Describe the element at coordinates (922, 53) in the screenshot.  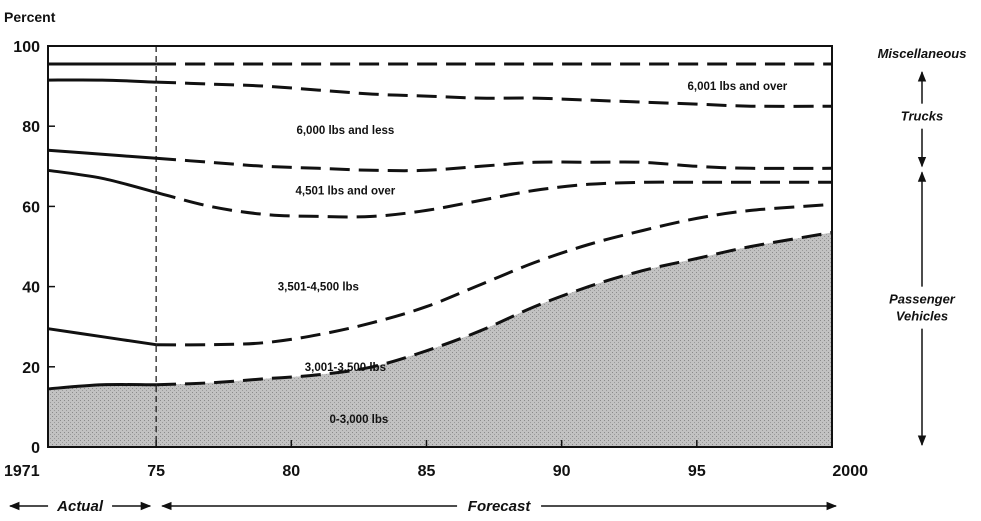
I see `group-label: Miscellaneous` at that location.